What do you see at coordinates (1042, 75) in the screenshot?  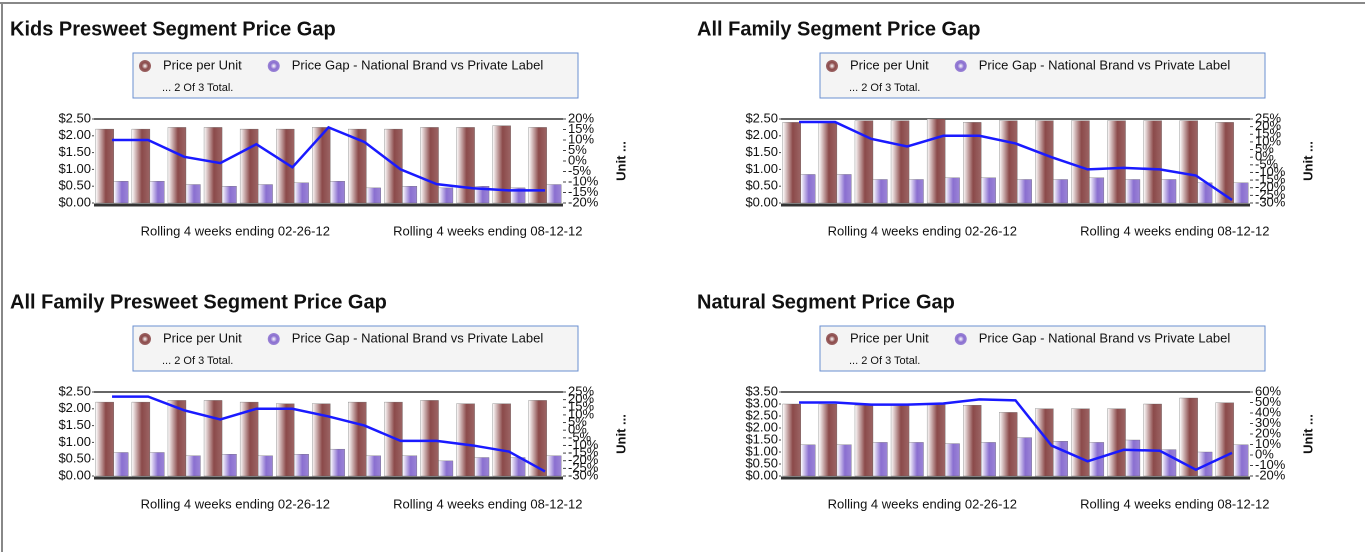 I see `legend-box` at bounding box center [1042, 75].